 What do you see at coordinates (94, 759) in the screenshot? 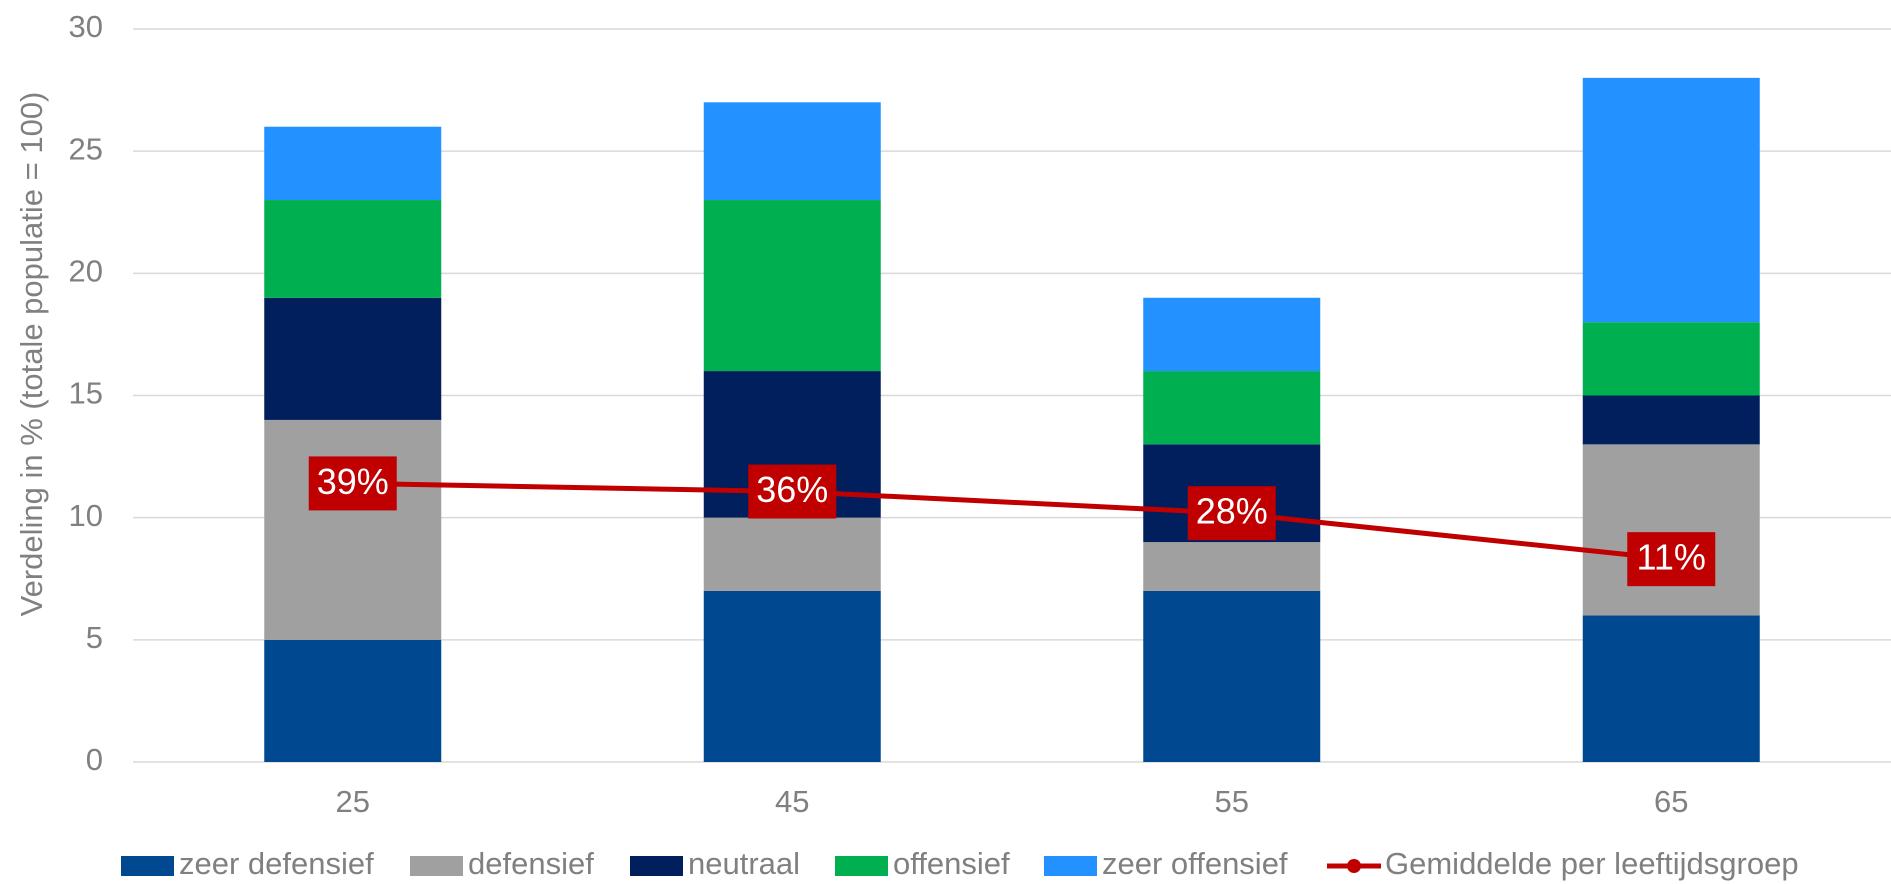
I see `y-tick-label: 0` at bounding box center [94, 759].